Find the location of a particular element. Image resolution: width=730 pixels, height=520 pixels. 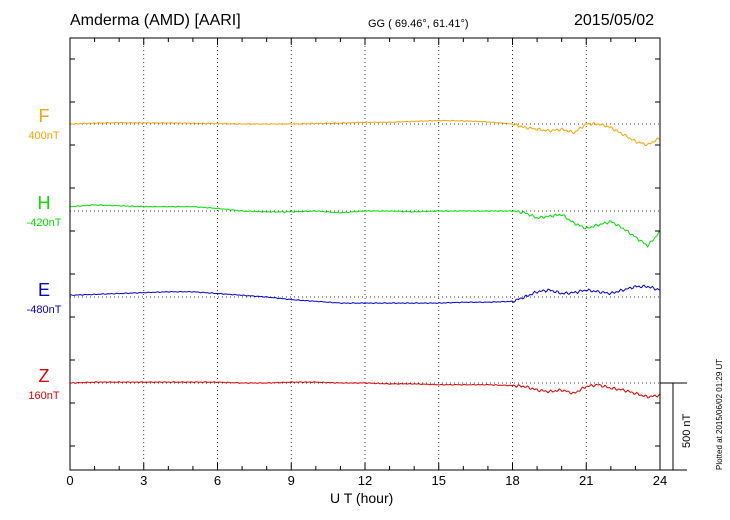

x-tick-label: 12 is located at coordinates (365, 480).